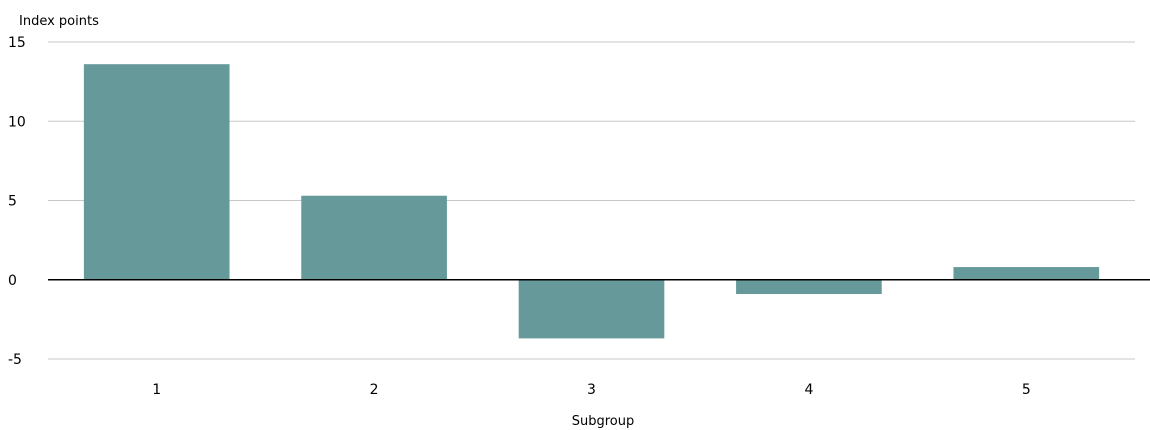 Image resolution: width=1150 pixels, height=430 pixels. Describe the element at coordinates (808, 390) in the screenshot. I see `x-tick-label: 4` at that location.